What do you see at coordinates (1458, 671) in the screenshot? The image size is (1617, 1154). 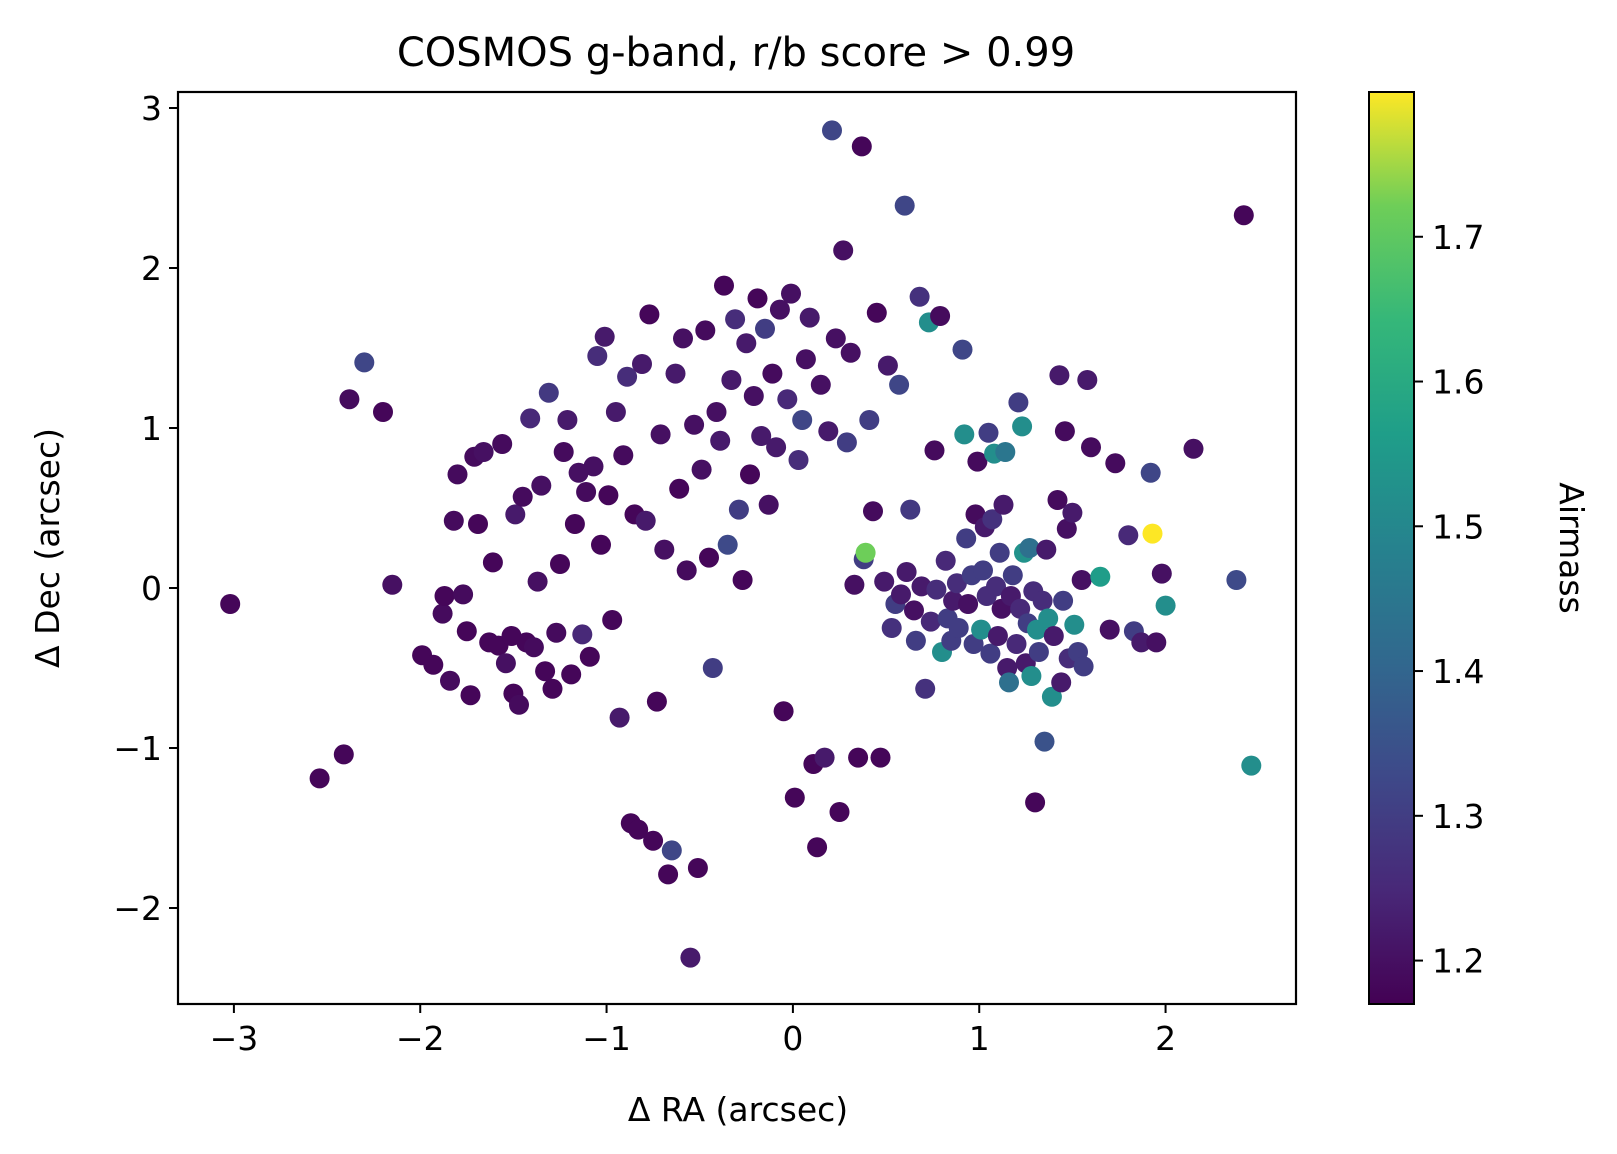 I see `colorbar-tick-label: 1.4` at bounding box center [1458, 671].